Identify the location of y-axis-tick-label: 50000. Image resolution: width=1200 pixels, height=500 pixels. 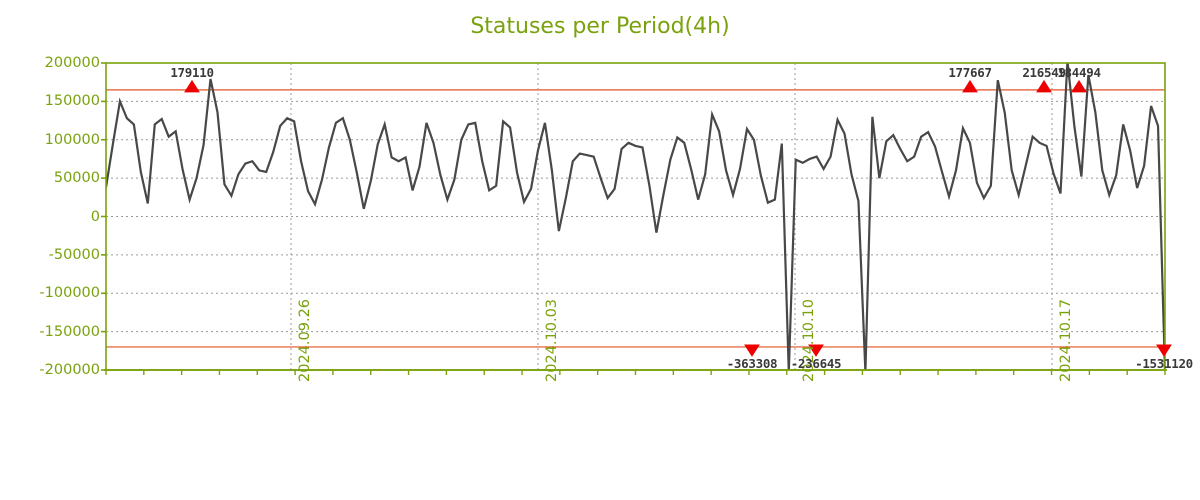
(76, 178).